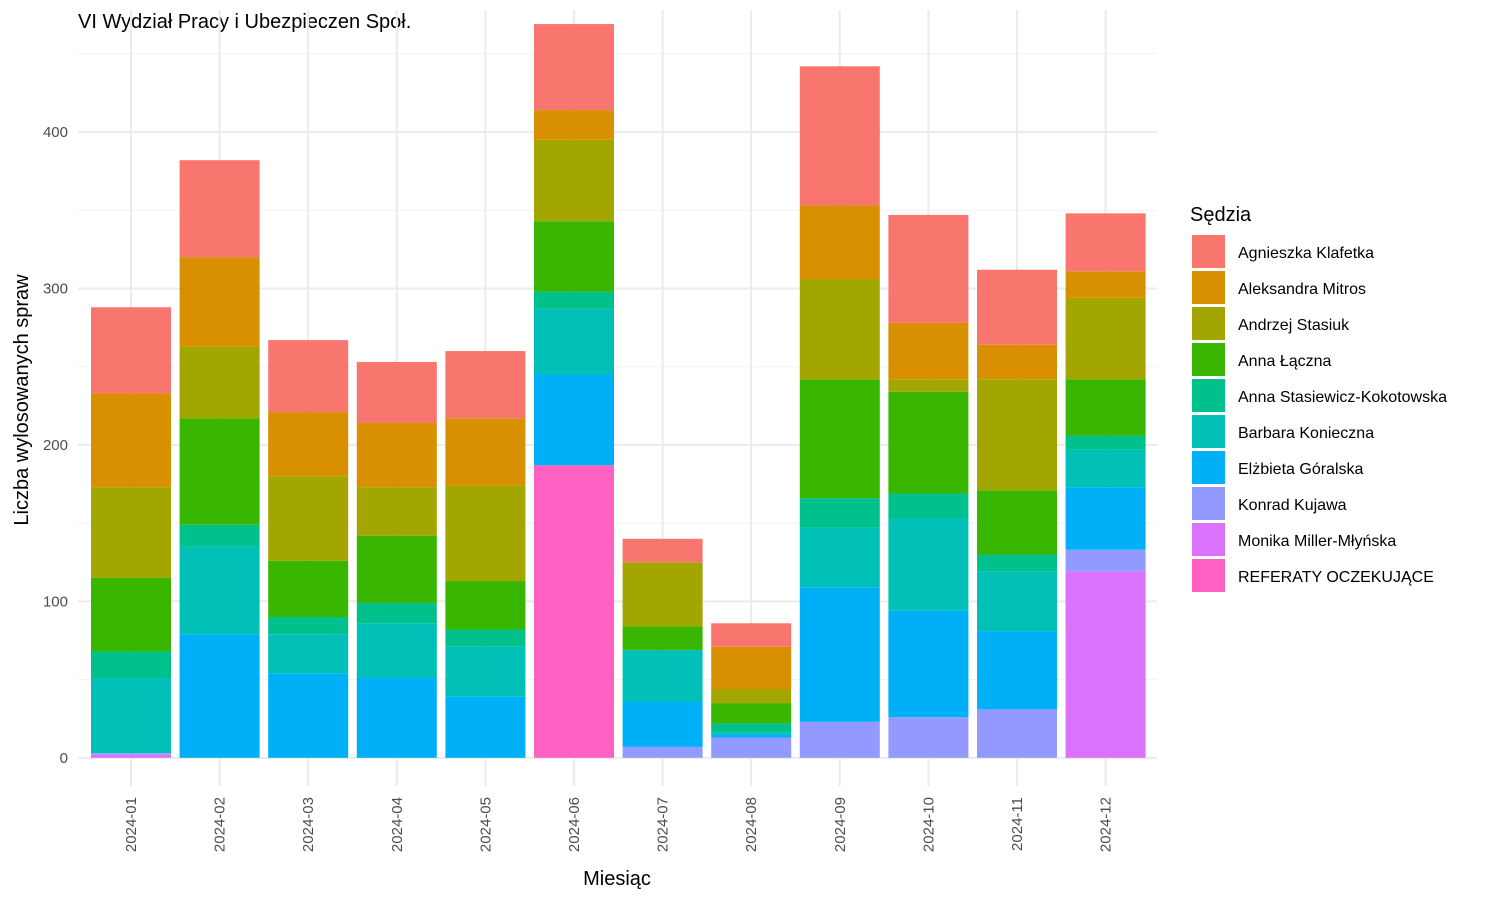 This screenshot has width=1500, height=900. I want to click on legend-label: REFERATY OCZEKUJĄCE, so click(1336, 577).